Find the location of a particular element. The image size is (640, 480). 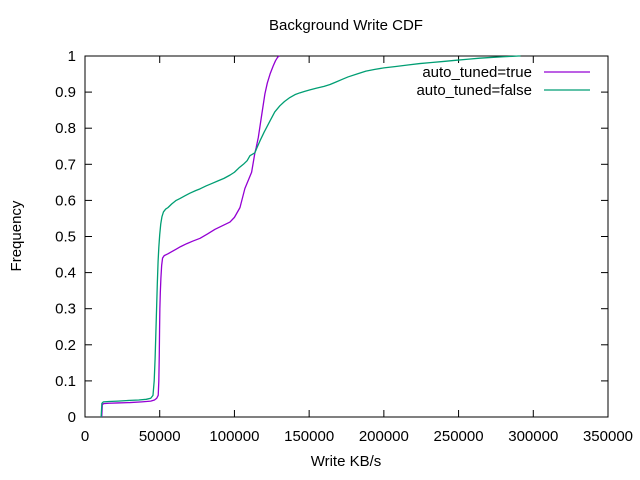

legend-label-auto-tuned-true: auto_tuned=true is located at coordinates (477, 72).